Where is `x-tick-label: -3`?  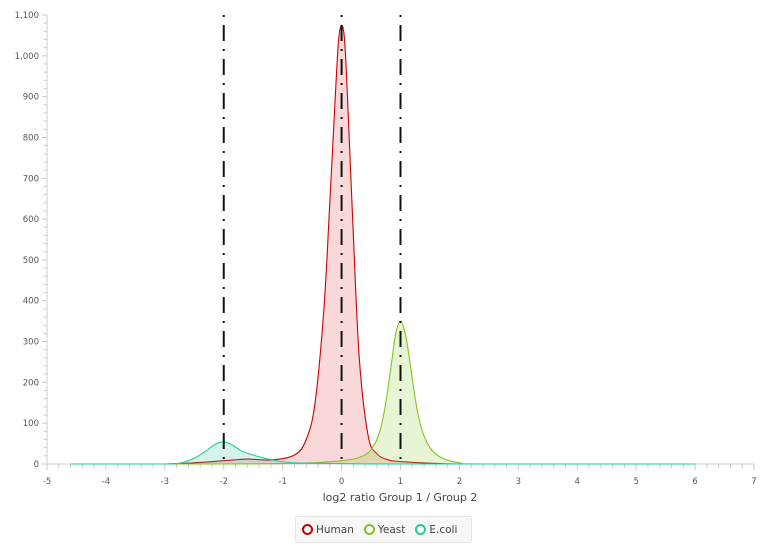
x-tick-label: -3 is located at coordinates (165, 482).